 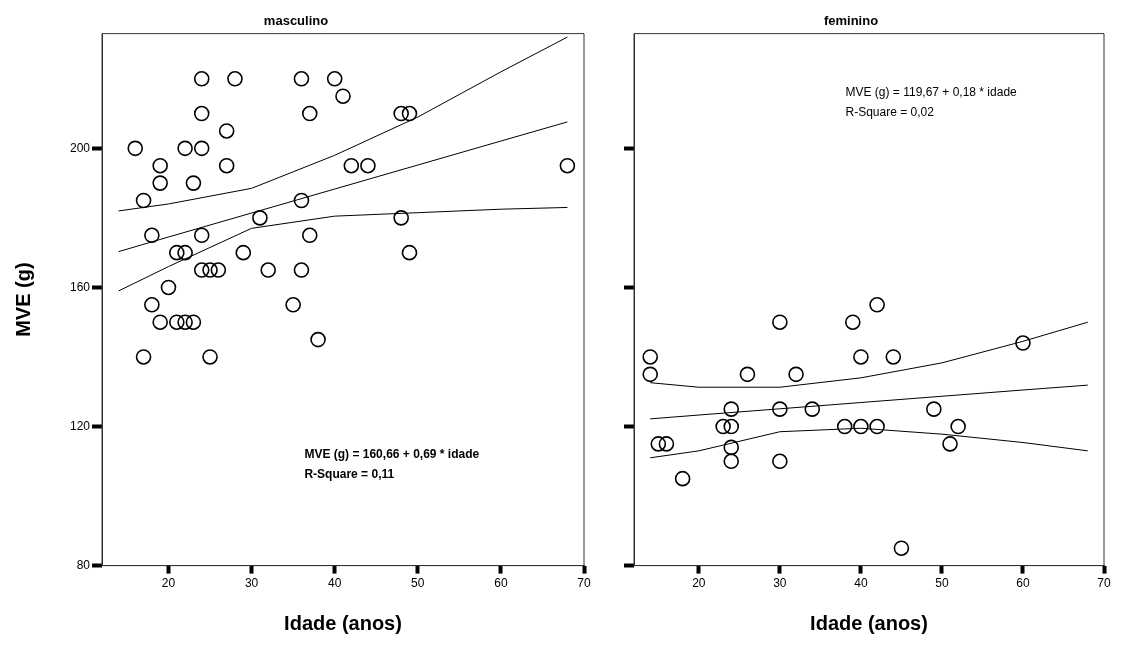 What do you see at coordinates (392, 453) in the screenshot?
I see `annotation: MVE (g) = 160,66 + 0,69 * idade` at bounding box center [392, 453].